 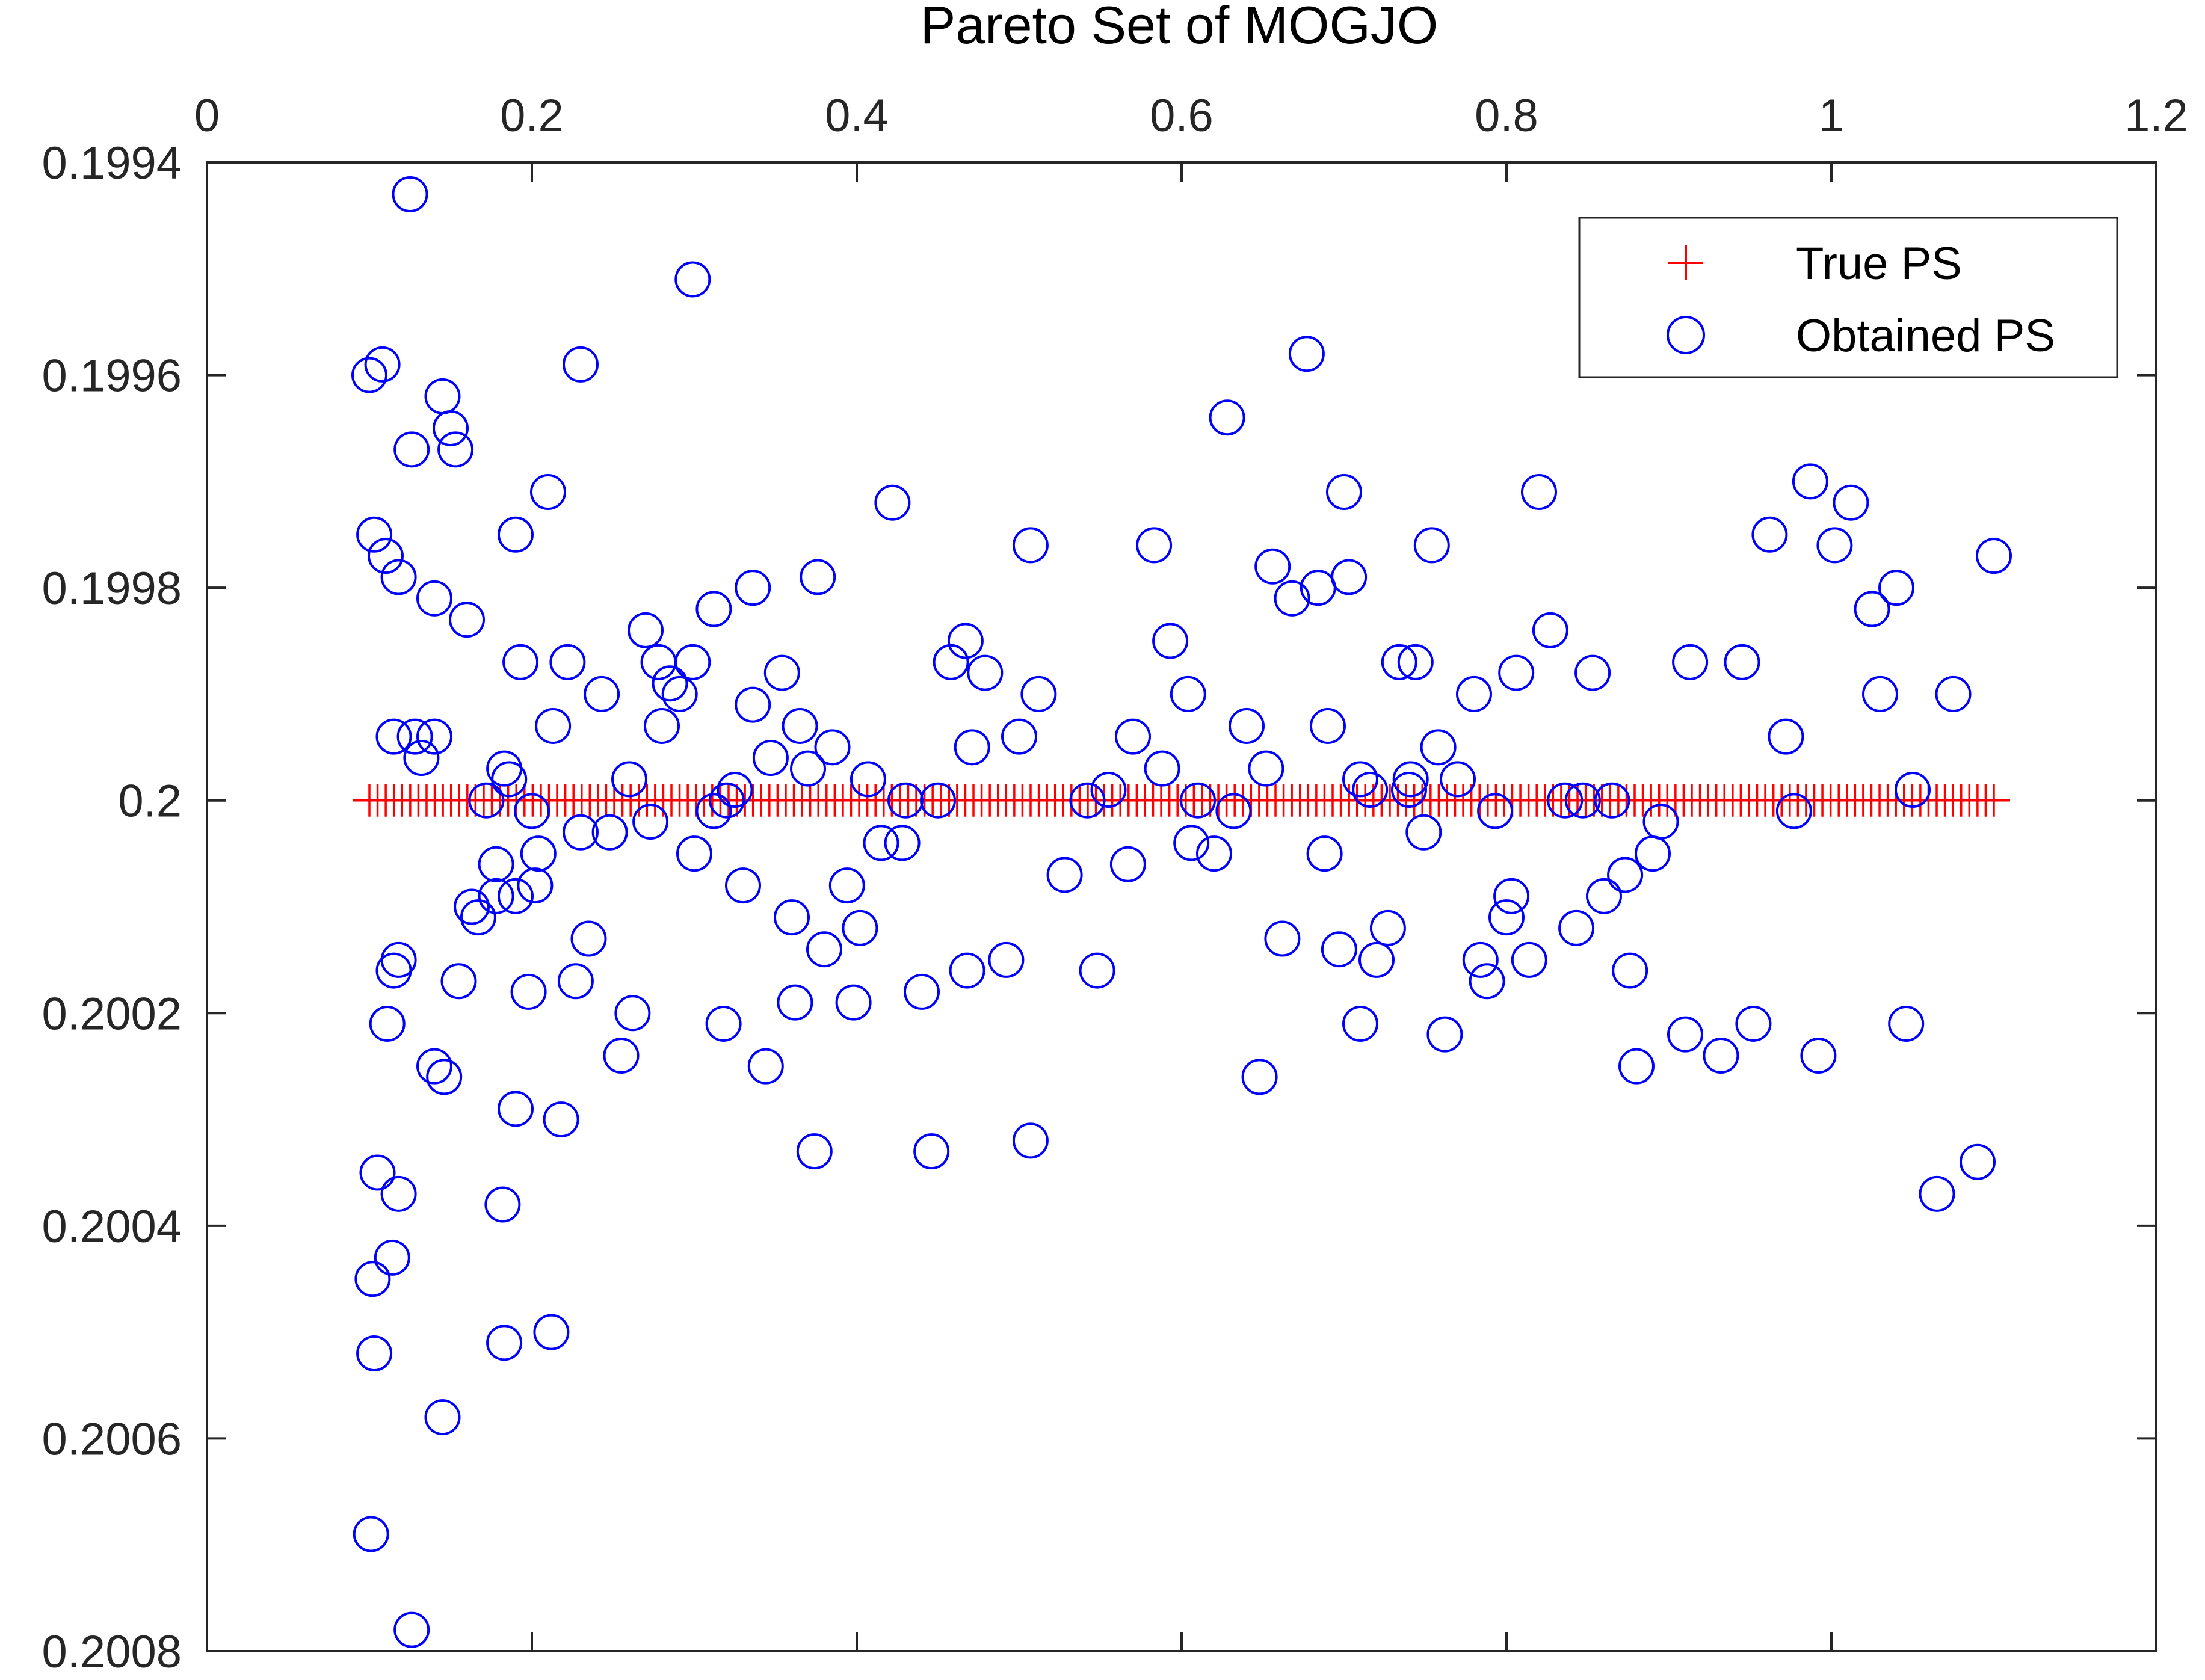 I want to click on x-tick-label: 0.4, so click(x=857, y=115).